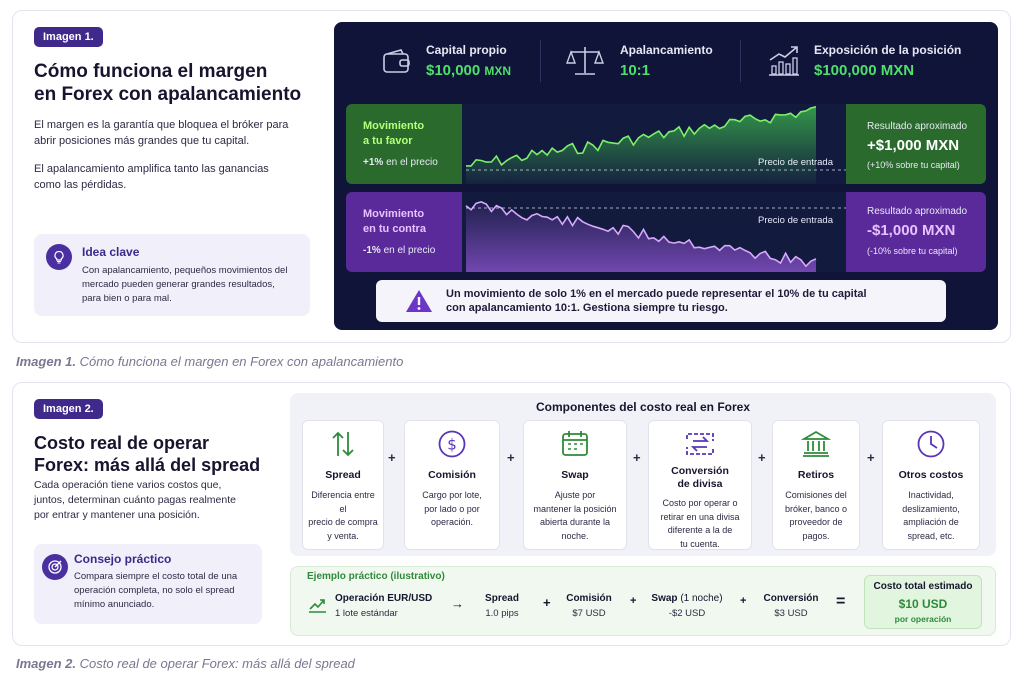  What do you see at coordinates (111, 252) in the screenshot?
I see `idea-clave-title: Idea clave` at bounding box center [111, 252].